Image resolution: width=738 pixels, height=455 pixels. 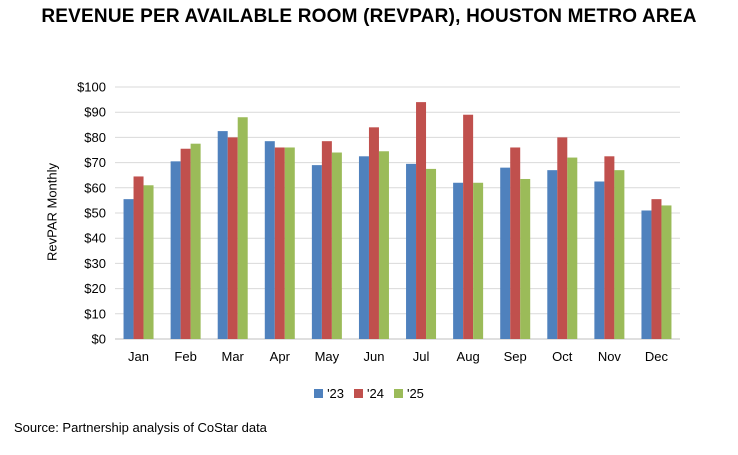 What do you see at coordinates (421, 356) in the screenshot?
I see `x-tick-label: Jul` at bounding box center [421, 356].